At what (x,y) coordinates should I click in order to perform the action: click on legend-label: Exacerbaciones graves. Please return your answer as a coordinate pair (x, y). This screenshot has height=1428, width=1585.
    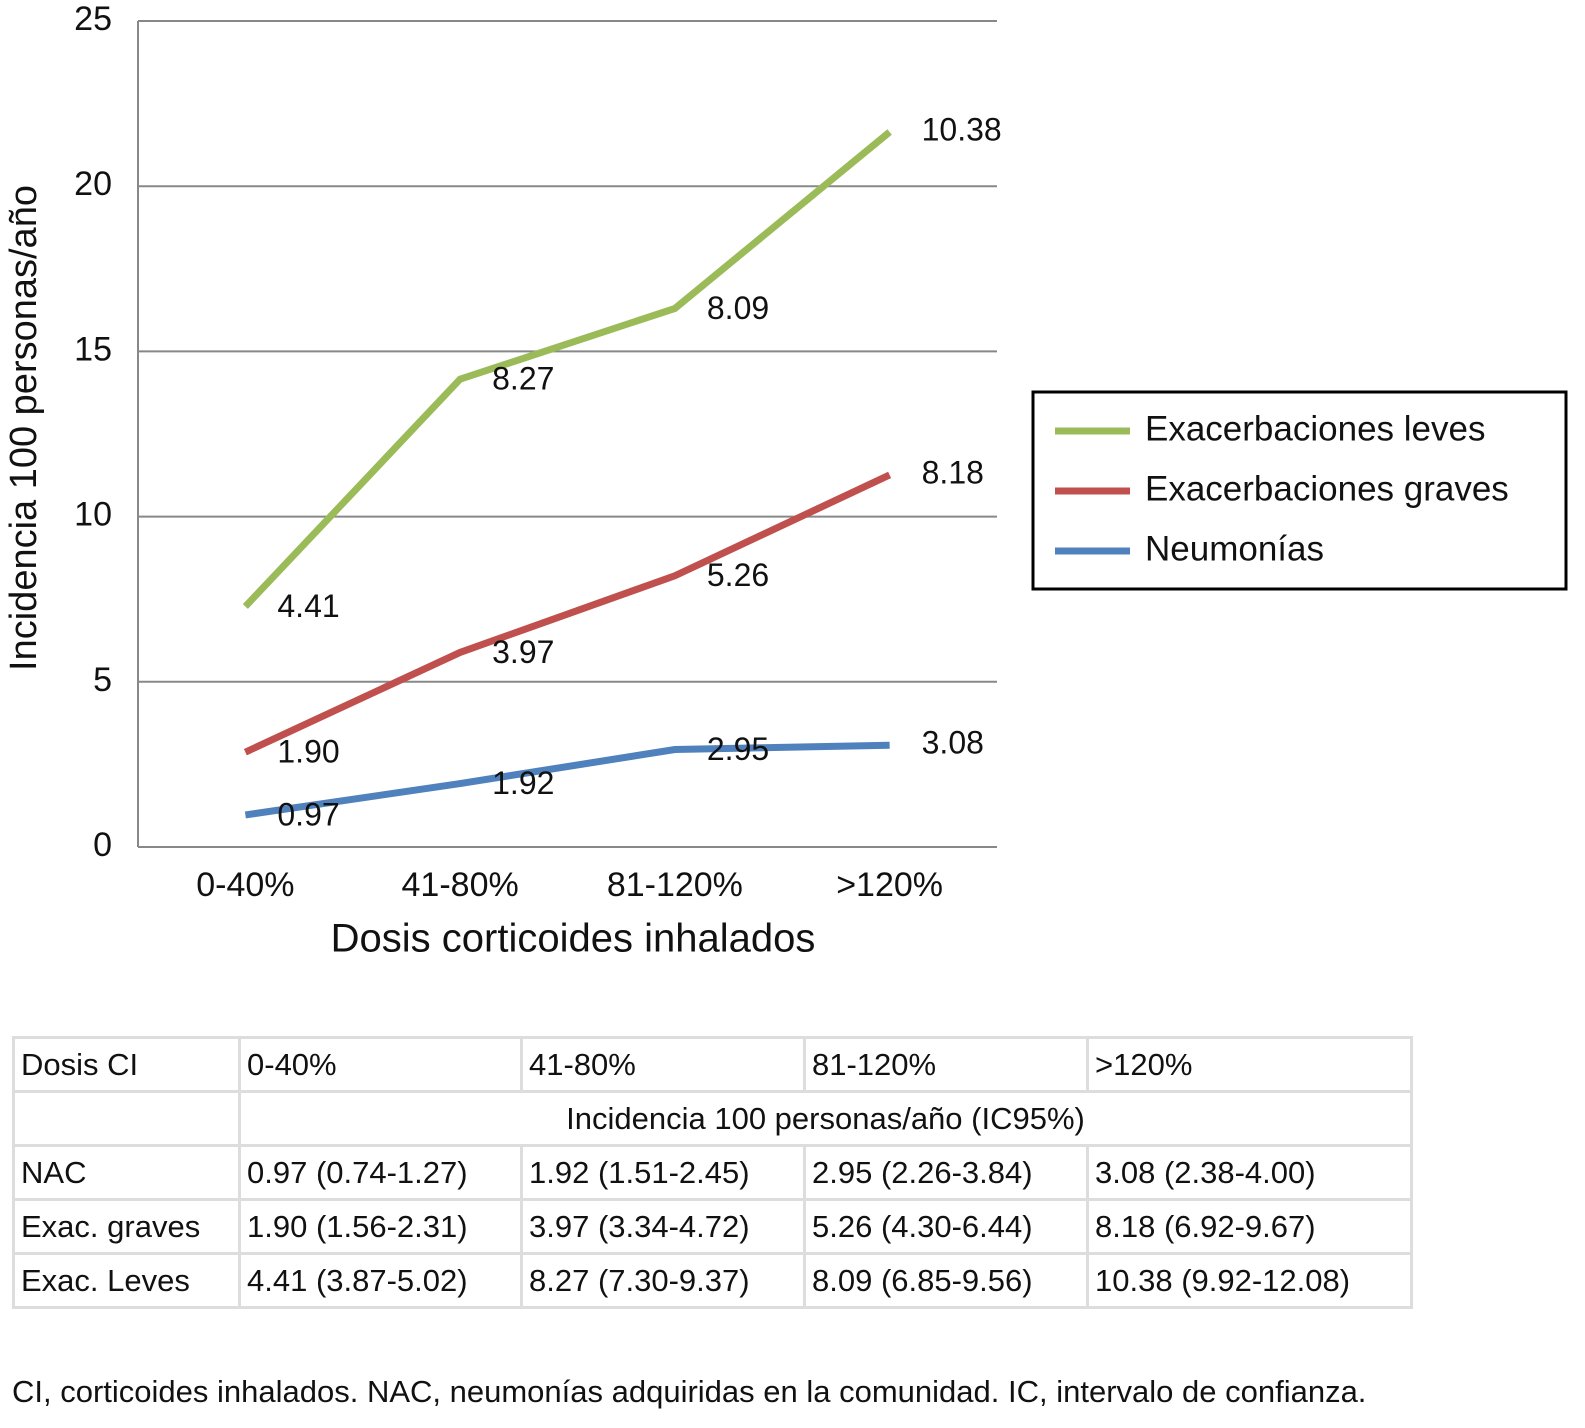
    Looking at the image, I should click on (1327, 488).